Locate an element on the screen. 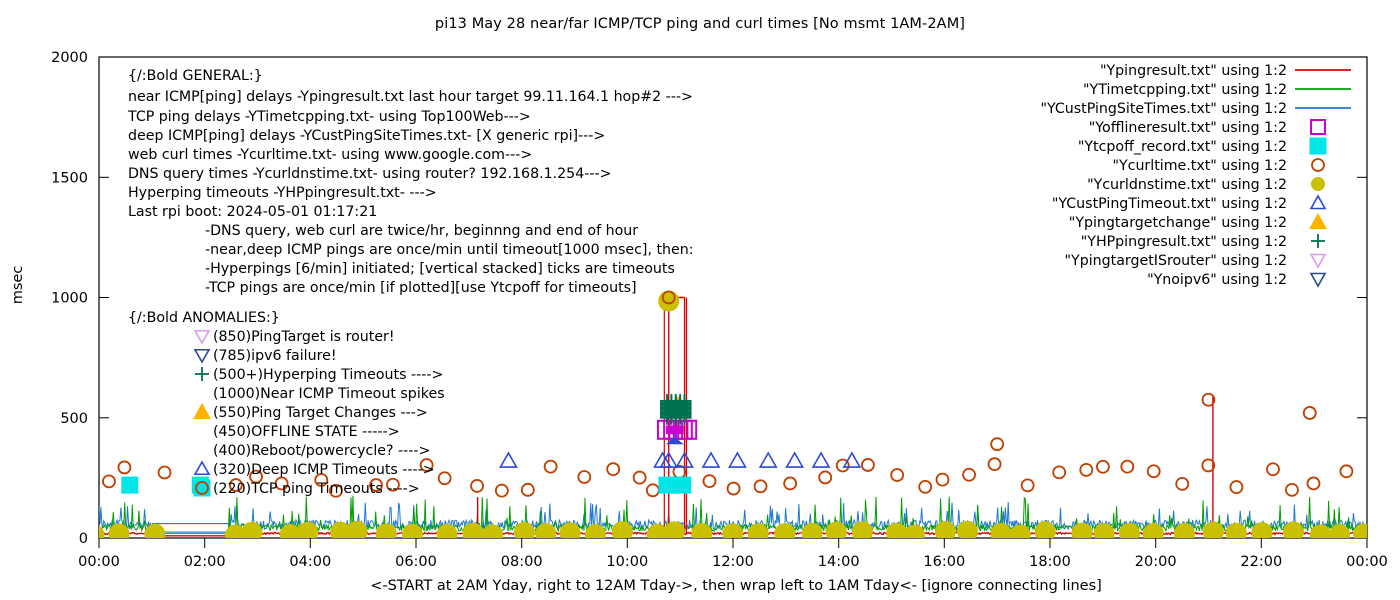 This screenshot has height=600, width=1400. x-tick-0: 00:00 is located at coordinates (99, 562).